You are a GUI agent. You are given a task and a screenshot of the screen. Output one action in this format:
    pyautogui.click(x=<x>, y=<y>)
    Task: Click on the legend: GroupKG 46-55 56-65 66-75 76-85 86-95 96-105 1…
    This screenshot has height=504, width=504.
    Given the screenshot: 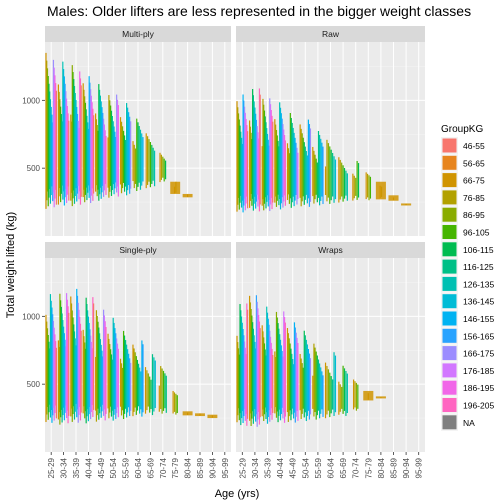 What is the action you would take?
    pyautogui.click(x=467, y=277)
    